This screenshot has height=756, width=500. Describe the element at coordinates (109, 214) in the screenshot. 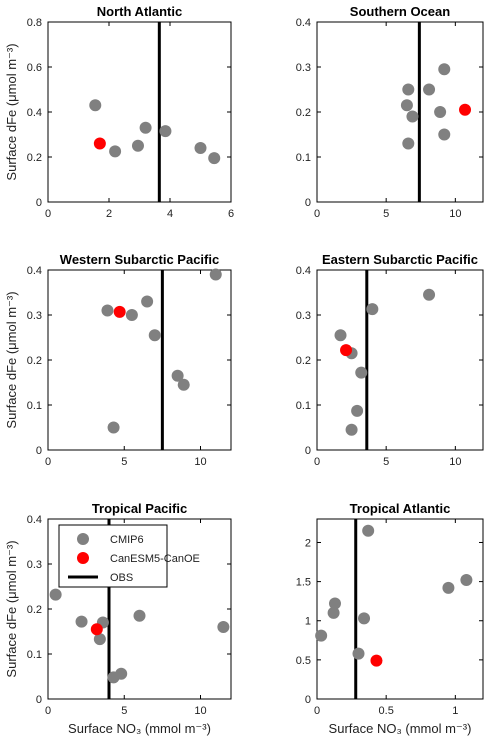

I see `x-tick-label: 2` at that location.